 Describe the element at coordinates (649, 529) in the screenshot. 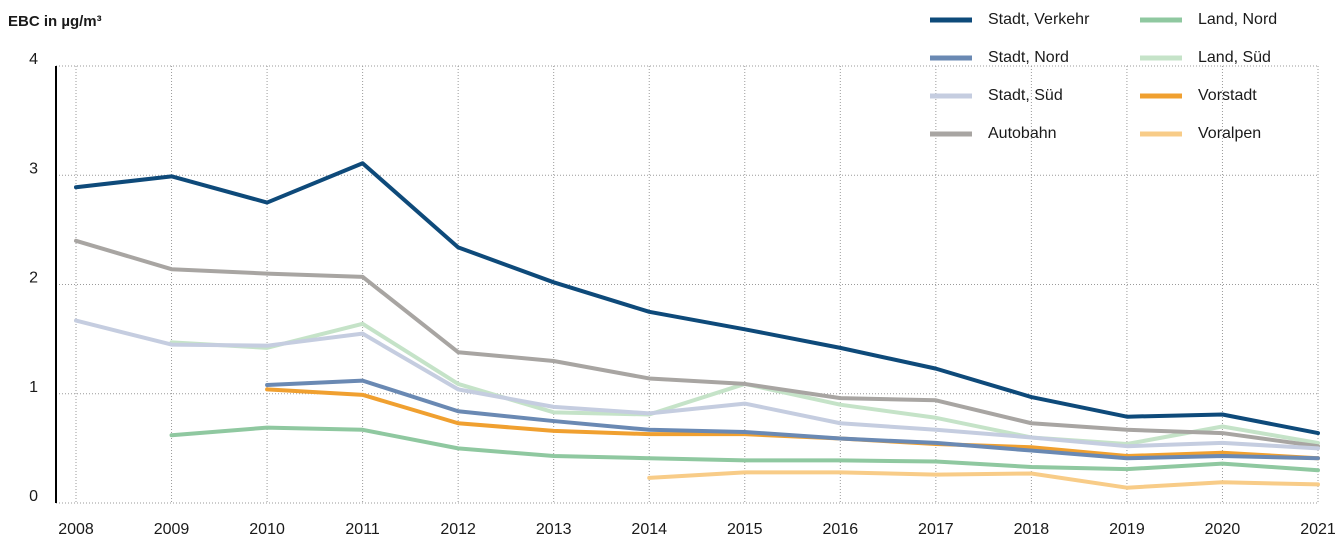

I see `x-tick-label: 2014` at that location.